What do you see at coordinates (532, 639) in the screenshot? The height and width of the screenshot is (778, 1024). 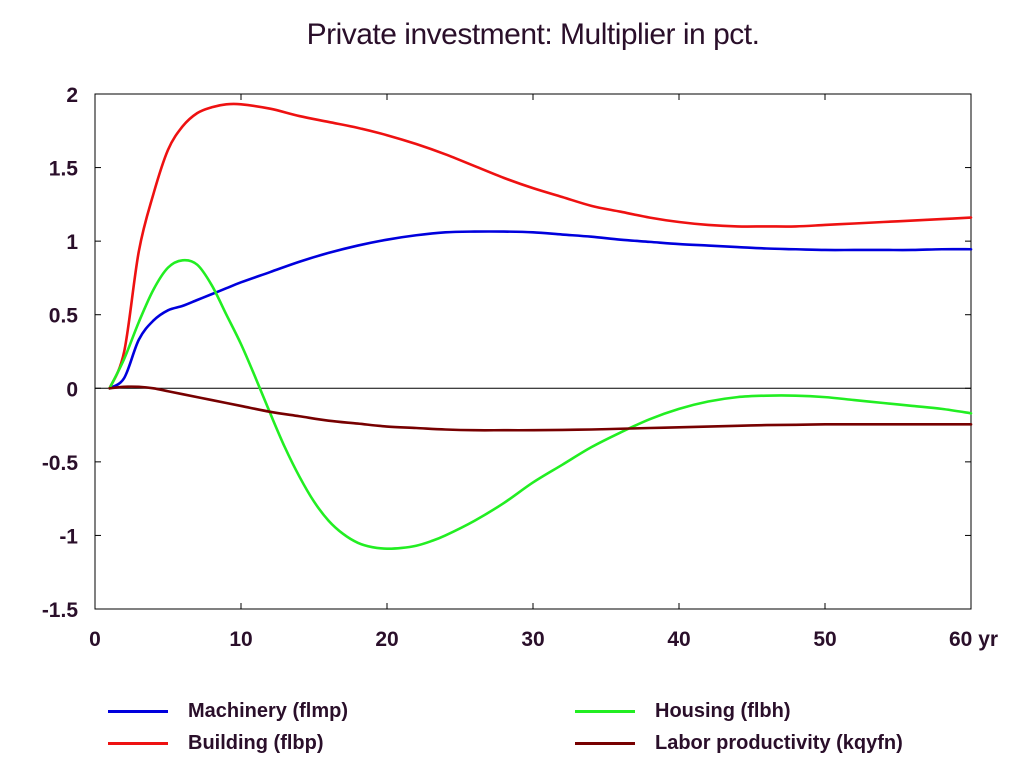 I see `x-tick-label: 30` at bounding box center [532, 639].